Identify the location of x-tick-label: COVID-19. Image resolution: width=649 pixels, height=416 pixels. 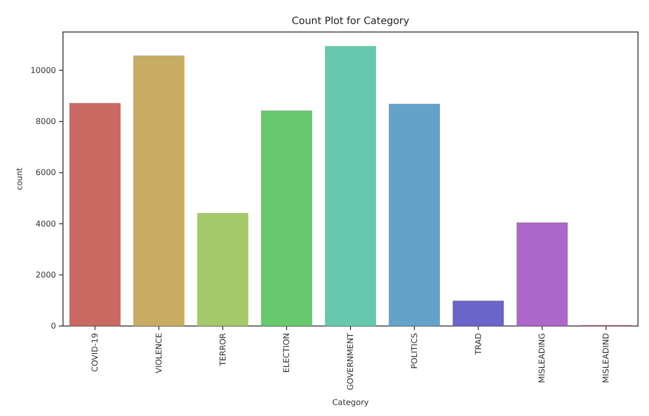
(95, 352).